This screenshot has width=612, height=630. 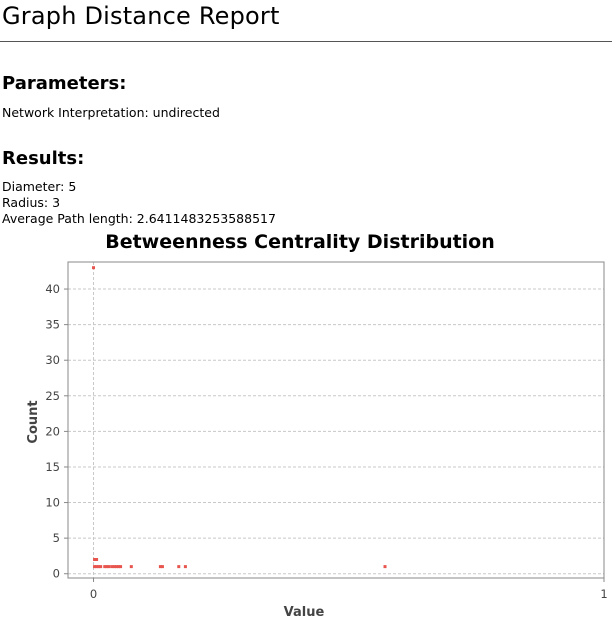 What do you see at coordinates (39, 186) in the screenshot?
I see `diameter-text: Diameter: 5` at bounding box center [39, 186].